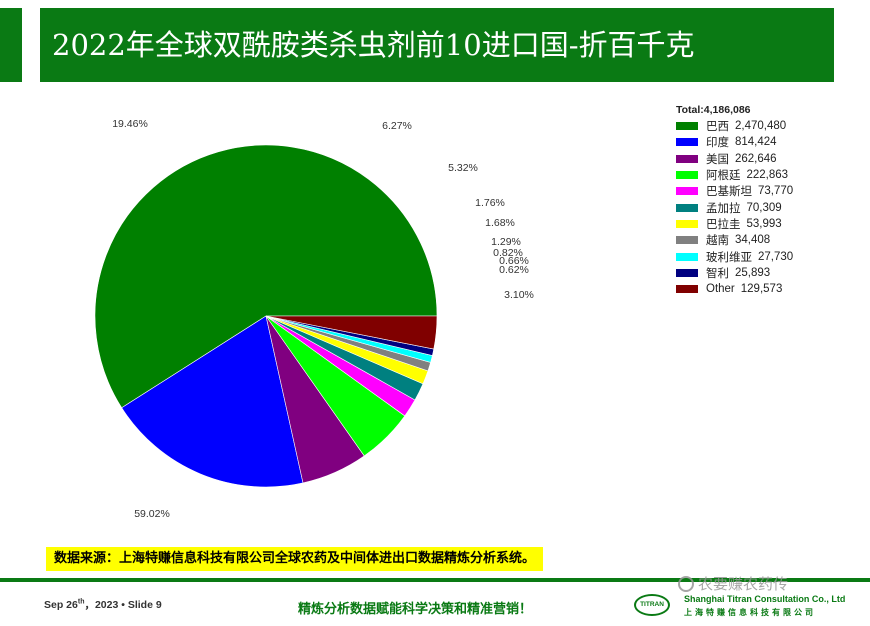 The width and height of the screenshot is (870, 626). What do you see at coordinates (152, 514) in the screenshot?
I see `pie-percent-label-0: 59.02%` at bounding box center [152, 514].